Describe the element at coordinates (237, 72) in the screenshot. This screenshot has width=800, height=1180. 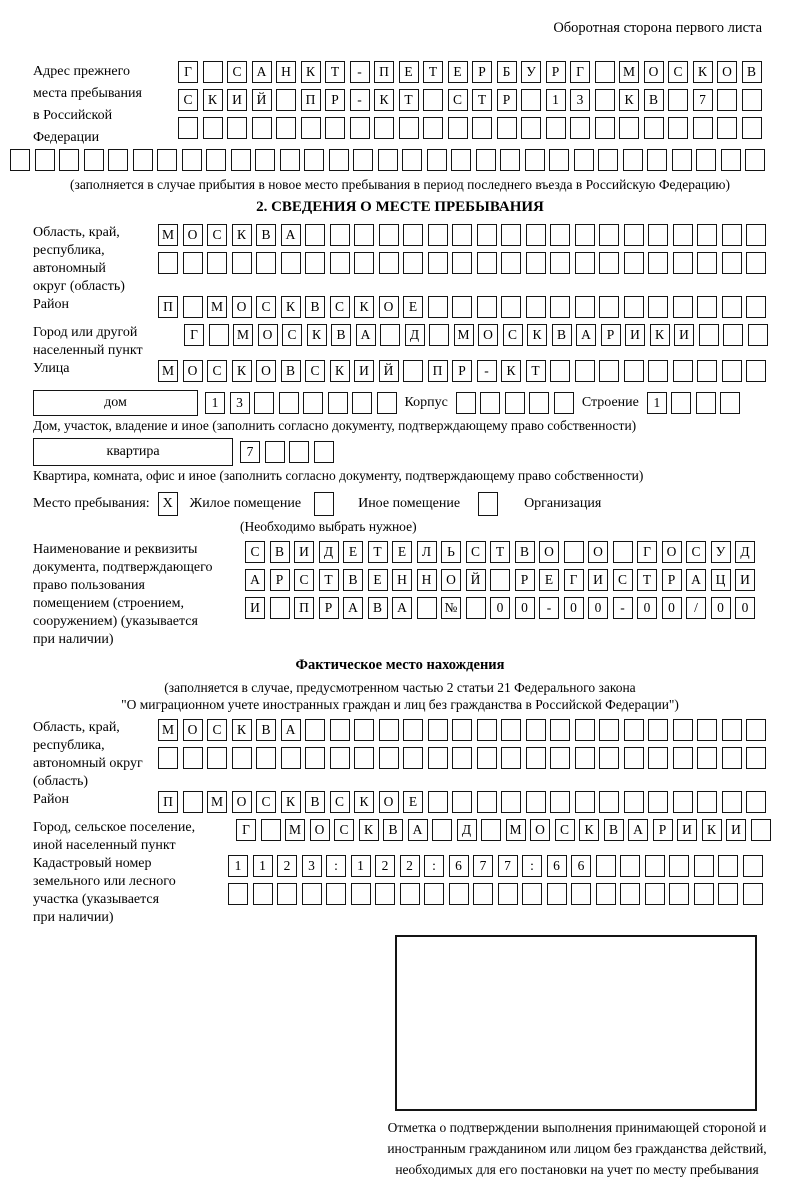
I see `form-cell: С` at that location.